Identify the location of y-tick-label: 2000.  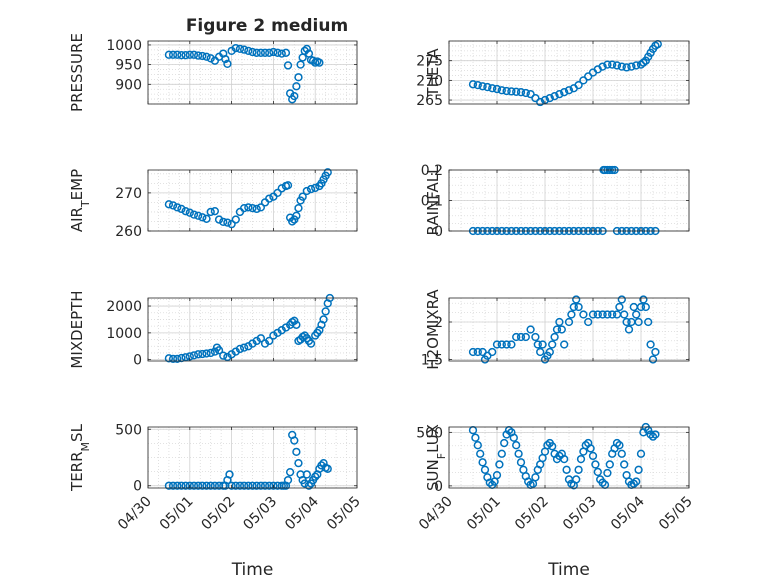
(124, 307).